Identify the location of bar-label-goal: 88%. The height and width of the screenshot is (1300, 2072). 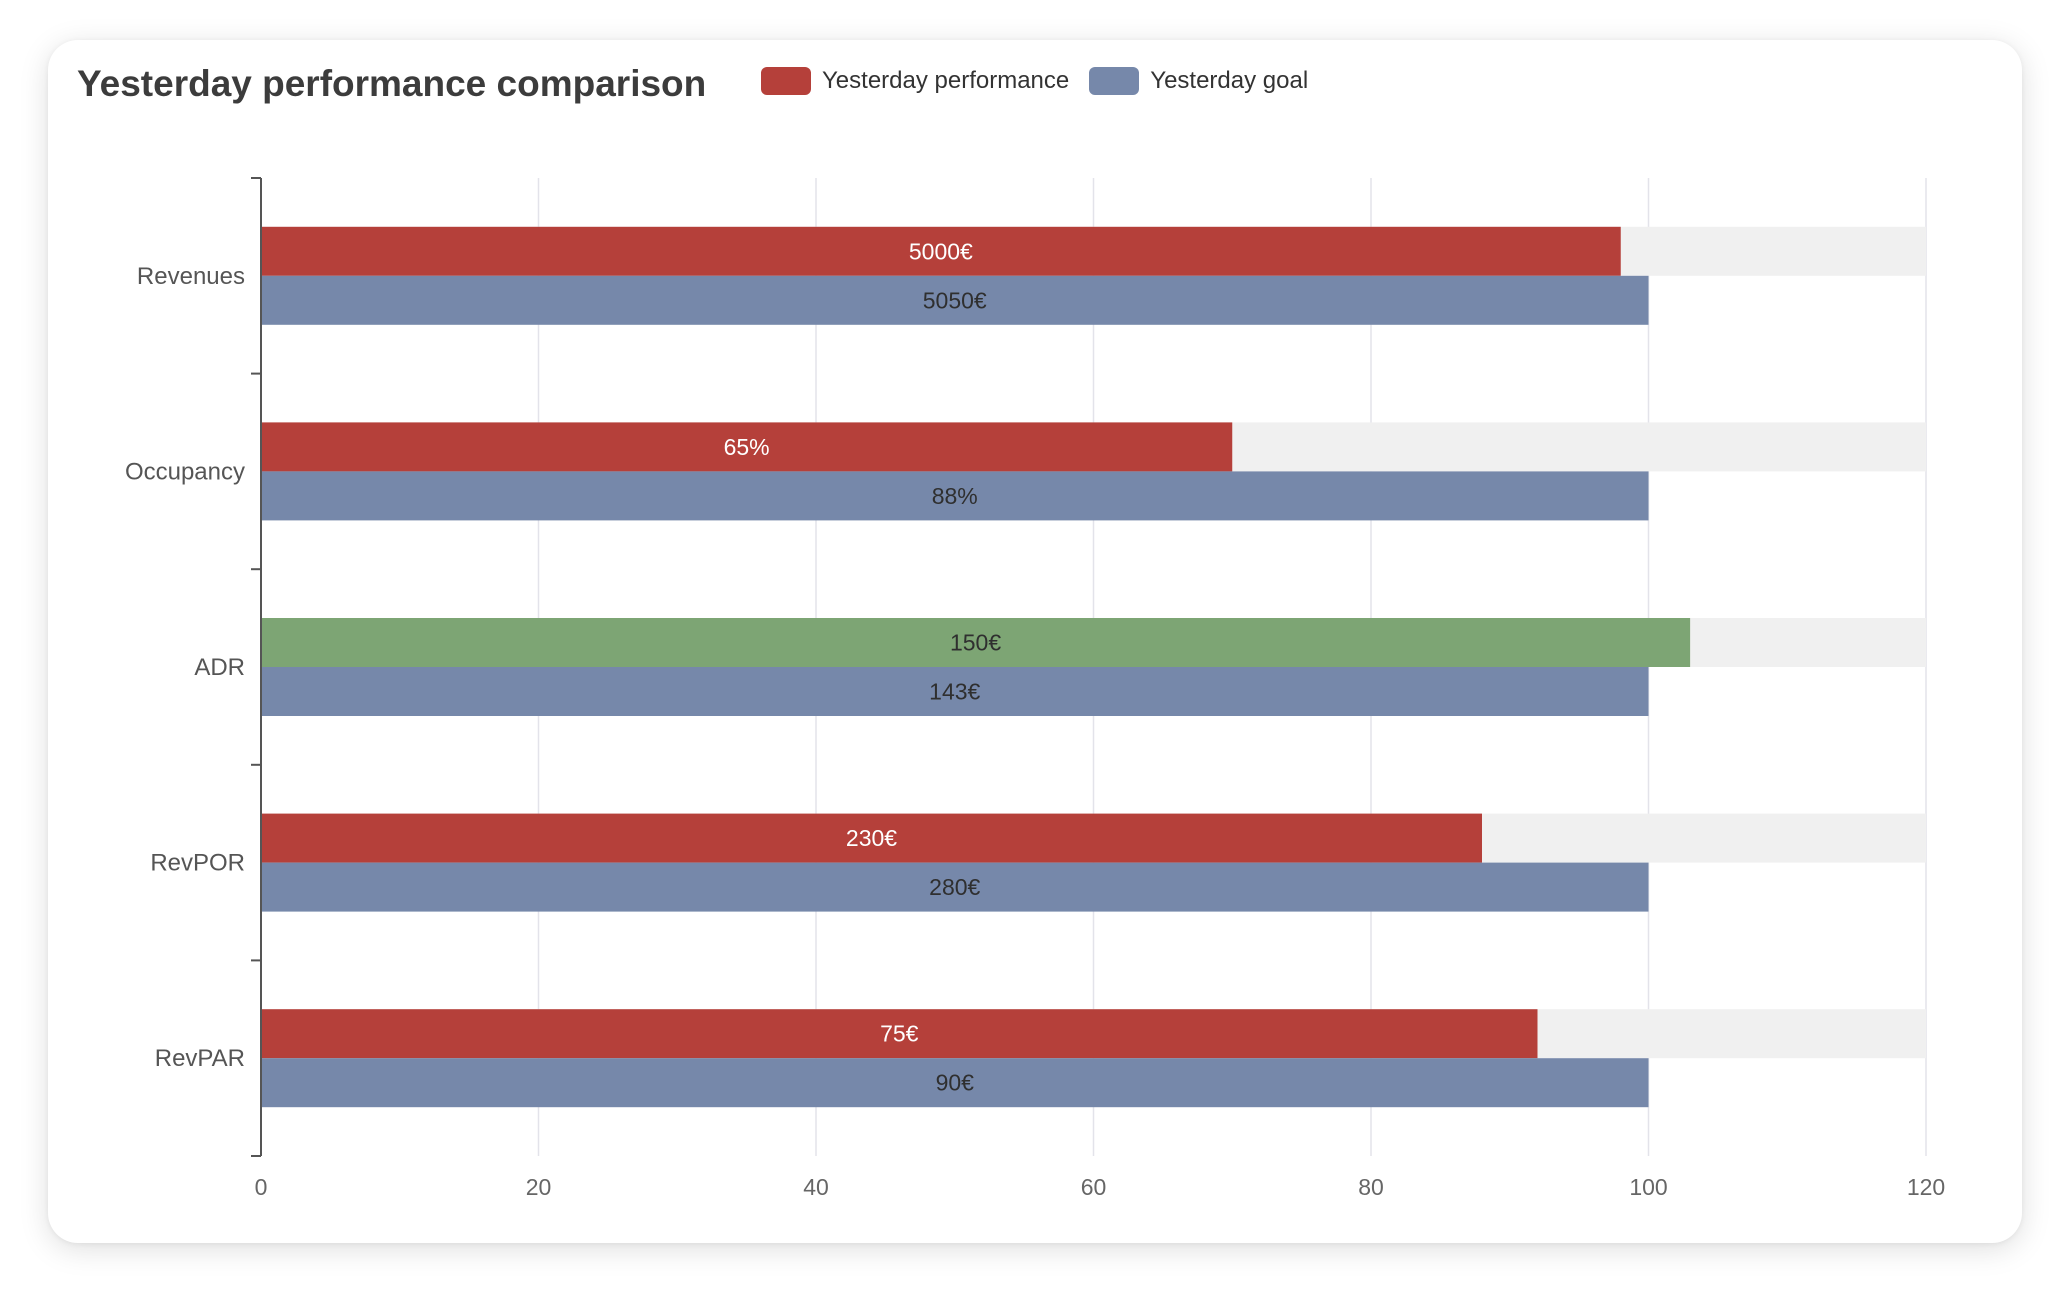
(955, 496).